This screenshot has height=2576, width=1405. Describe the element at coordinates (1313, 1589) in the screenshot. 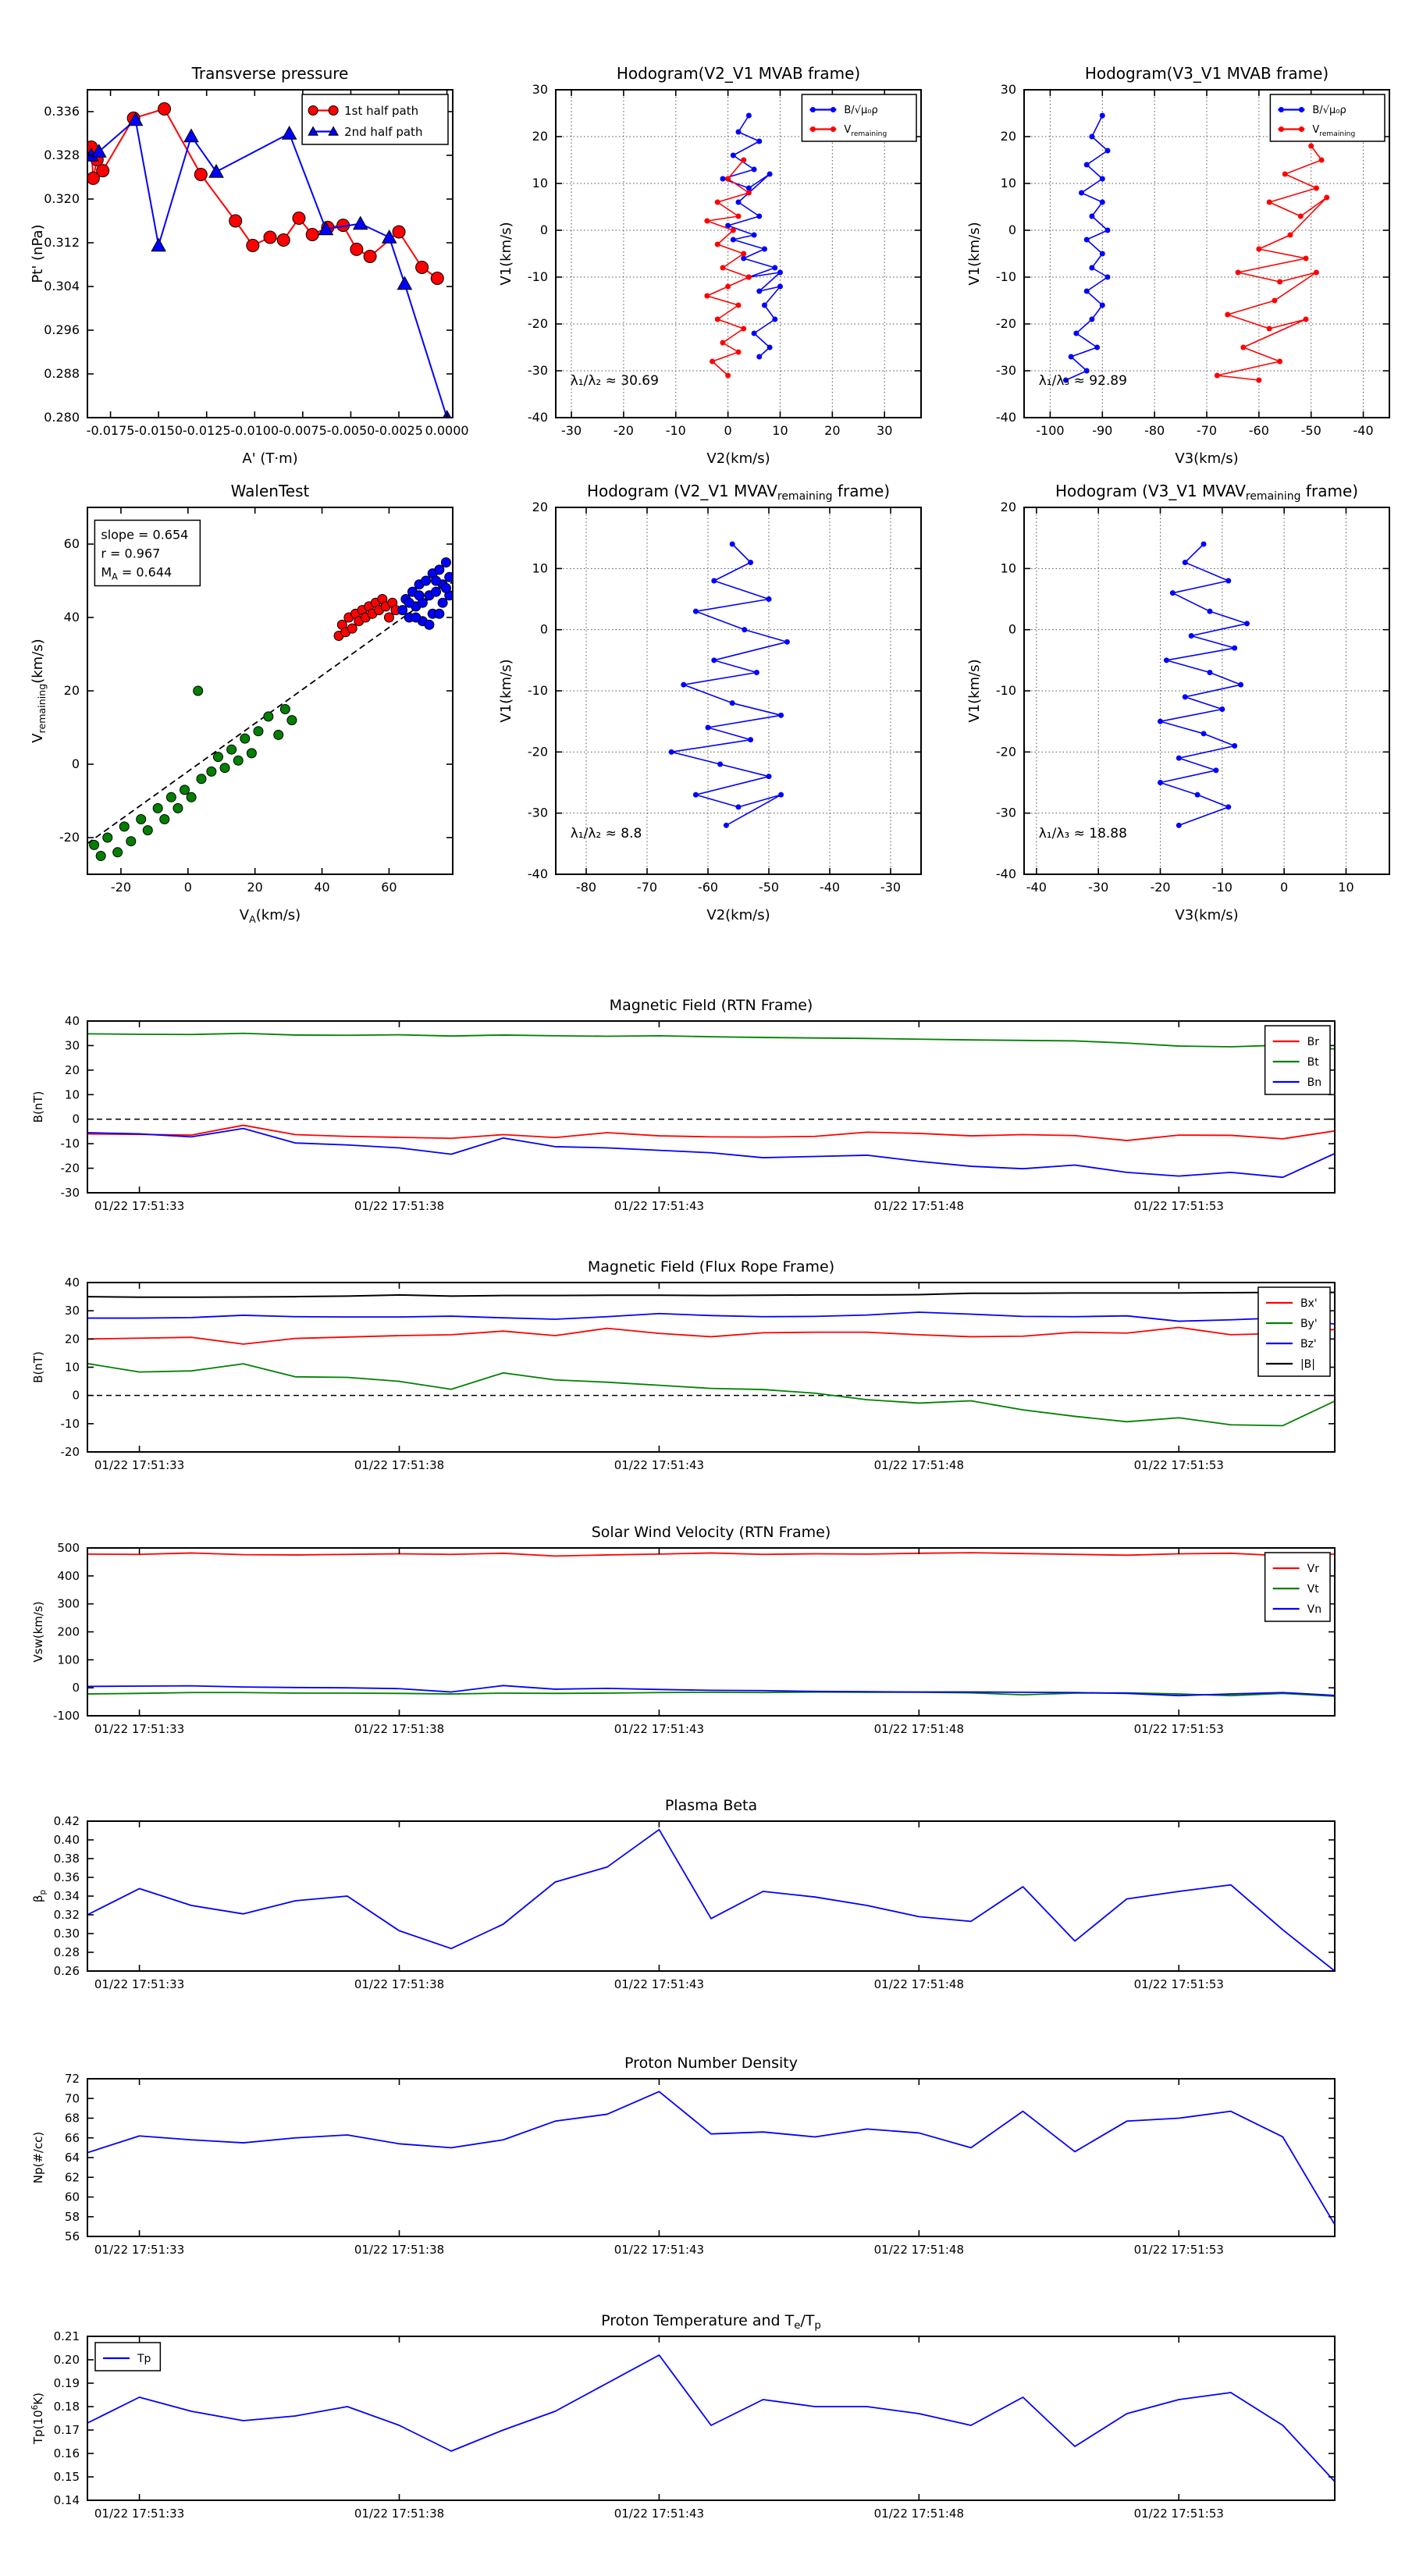

I see `svg-text: Vt` at that location.